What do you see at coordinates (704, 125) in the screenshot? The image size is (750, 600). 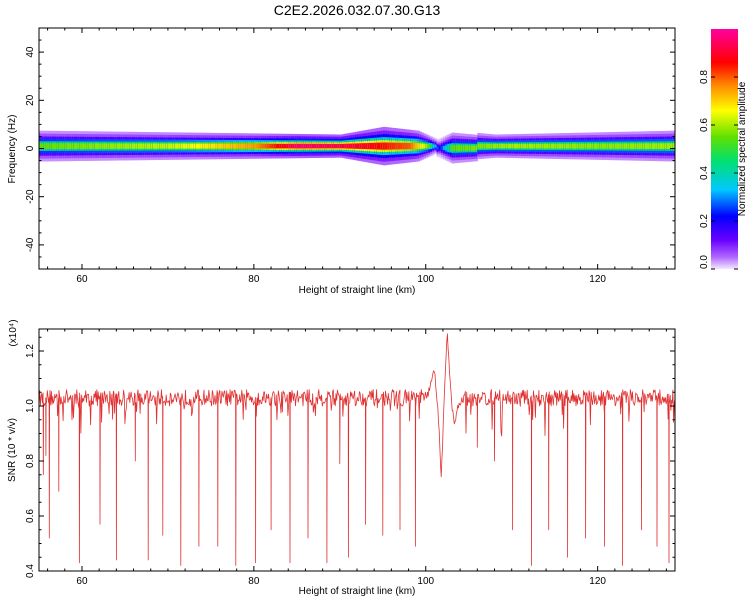 I see `colorbar-tick-label: 0.6` at bounding box center [704, 125].